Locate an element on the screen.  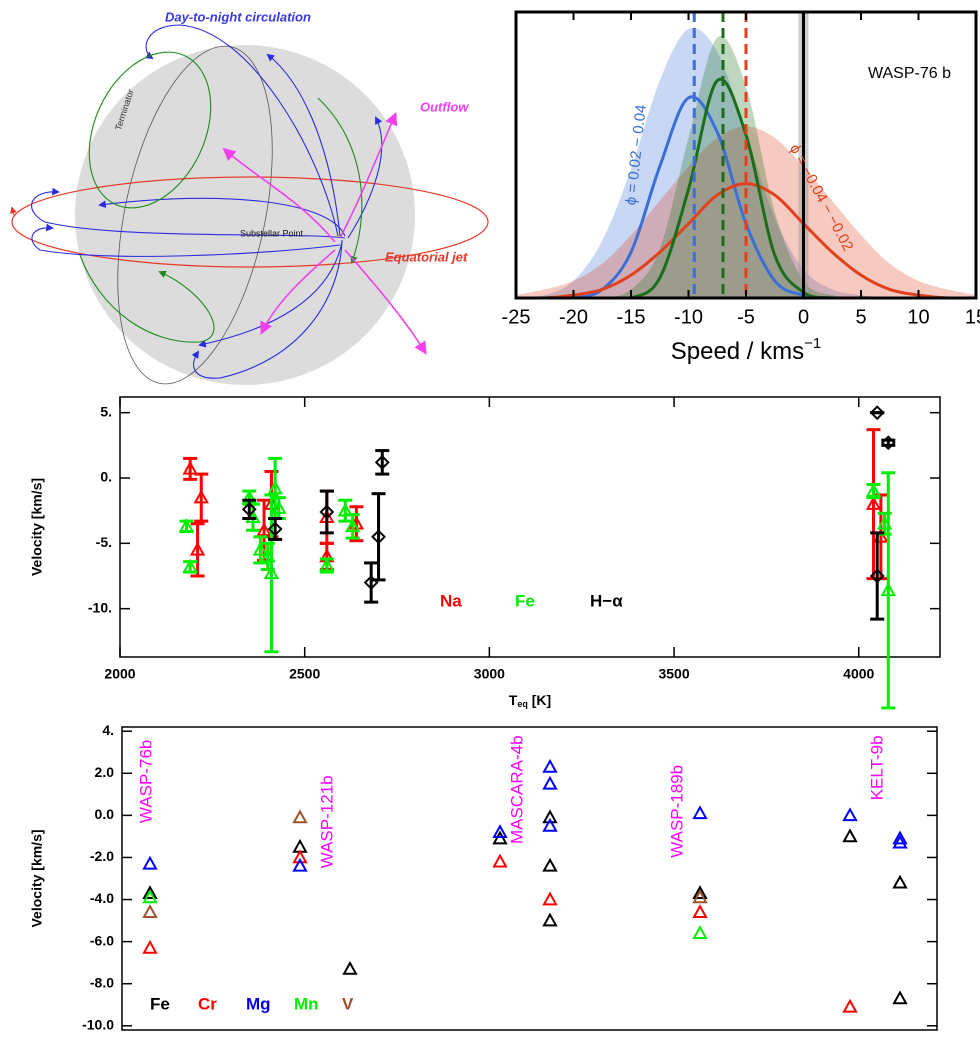
outflows is located at coordinates (324, 233).